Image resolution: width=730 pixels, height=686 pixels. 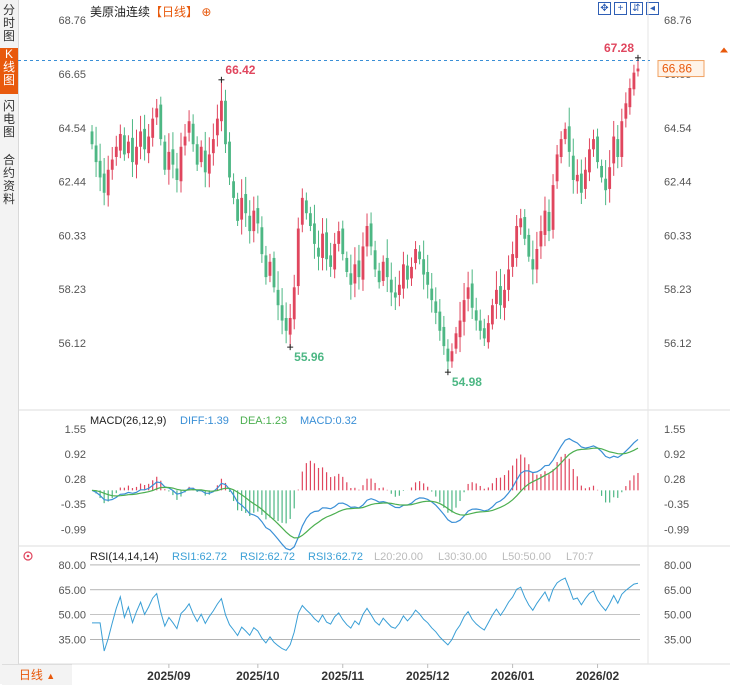 I want to click on tab-contract-info: 合约资料, so click(x=8, y=179).